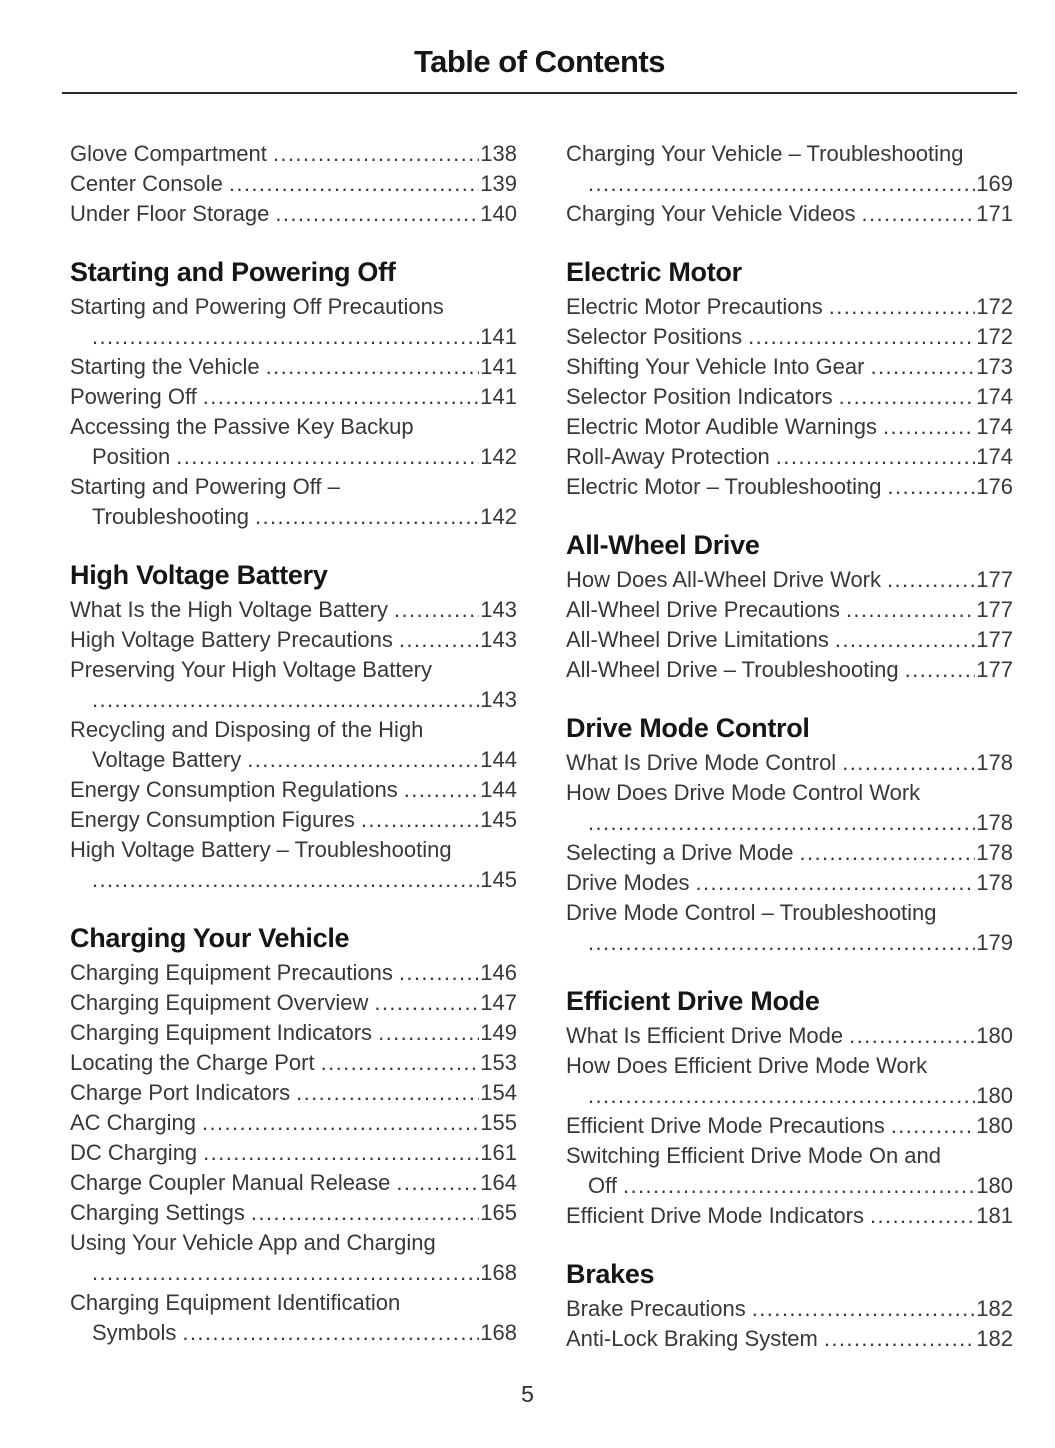  What do you see at coordinates (235, 1302) in the screenshot?
I see `entry-title: Charging Equipment Identification` at bounding box center [235, 1302].